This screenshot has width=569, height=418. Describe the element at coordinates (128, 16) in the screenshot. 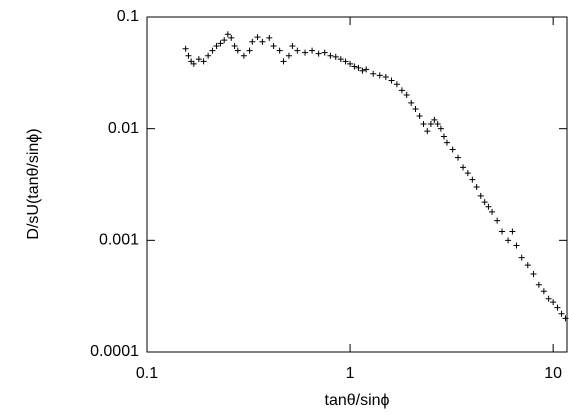

I see `y-tick-label: 0.1` at that location.